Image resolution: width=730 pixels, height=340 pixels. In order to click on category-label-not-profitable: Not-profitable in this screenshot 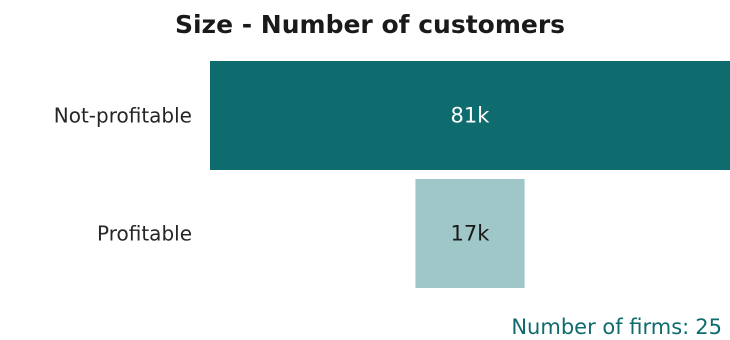, I will do `click(123, 116)`.